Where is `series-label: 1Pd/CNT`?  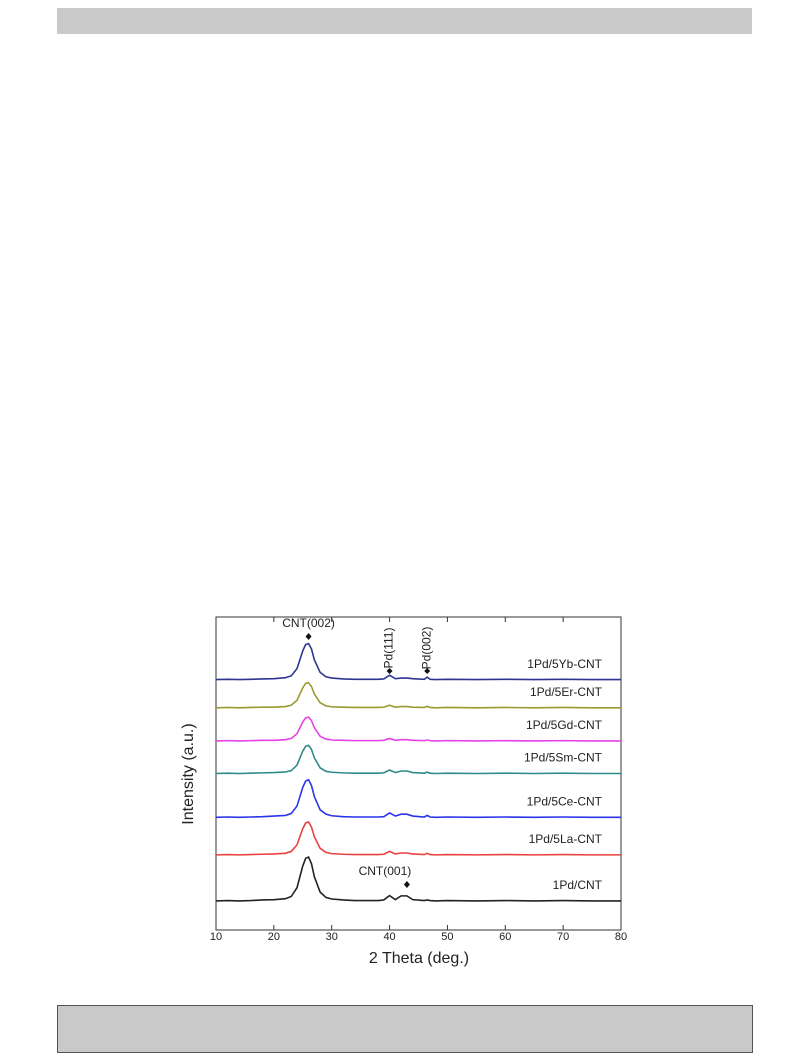 series-label: 1Pd/CNT is located at coordinates (578, 885).